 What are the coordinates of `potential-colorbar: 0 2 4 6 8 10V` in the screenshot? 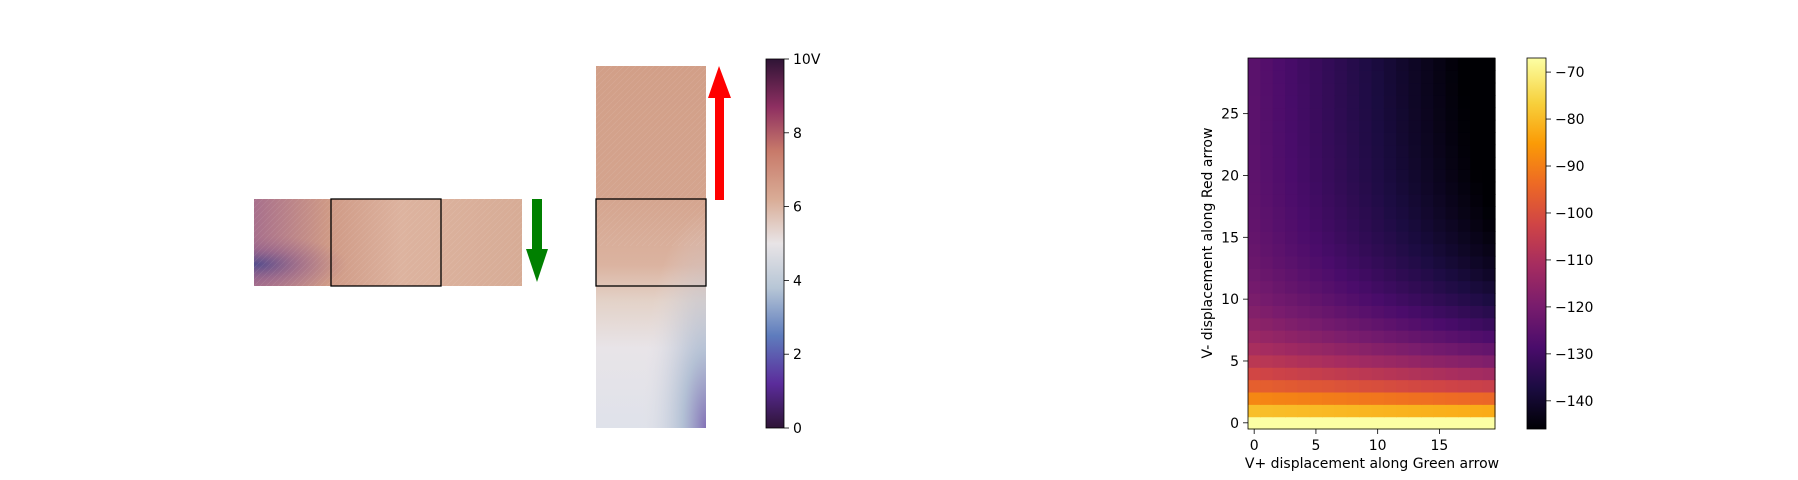 It's located at (793, 244).